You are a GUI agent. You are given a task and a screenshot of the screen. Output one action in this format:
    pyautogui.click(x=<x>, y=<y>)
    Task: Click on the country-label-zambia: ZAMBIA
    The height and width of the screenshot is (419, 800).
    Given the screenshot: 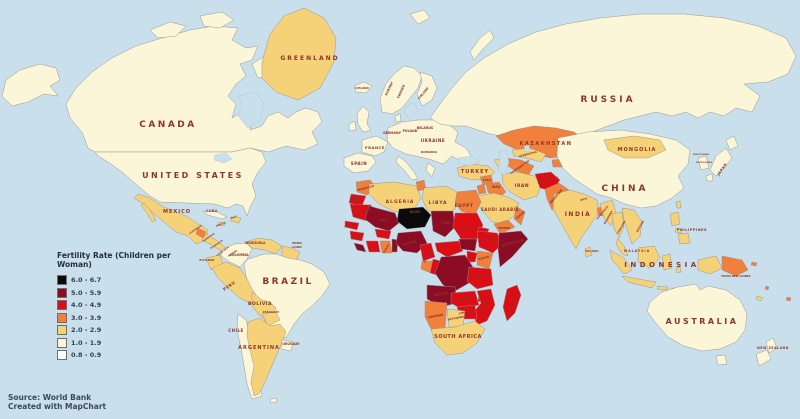 What is the action you would take?
    pyautogui.click(x=463, y=299)
    